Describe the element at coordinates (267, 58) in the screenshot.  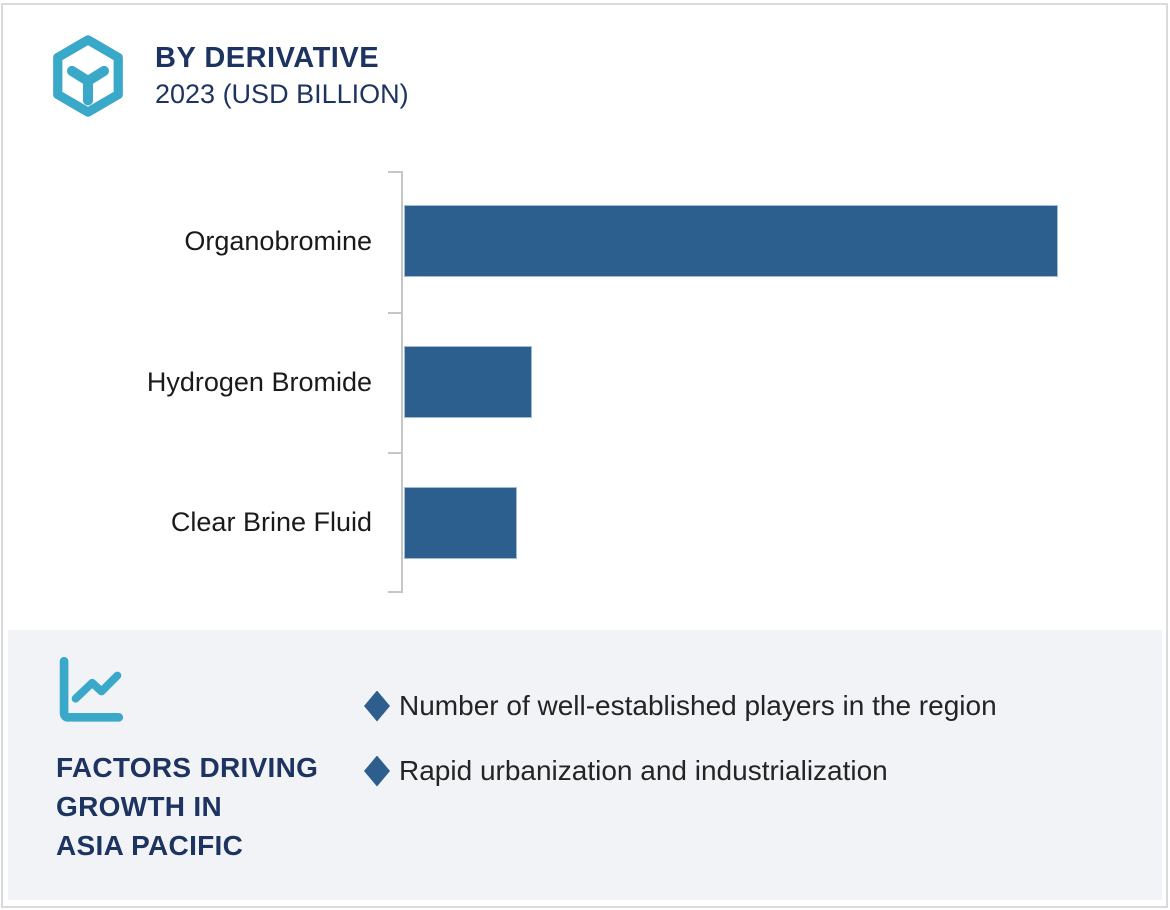
I see `page-title: BY DERIVATIVE` at that location.